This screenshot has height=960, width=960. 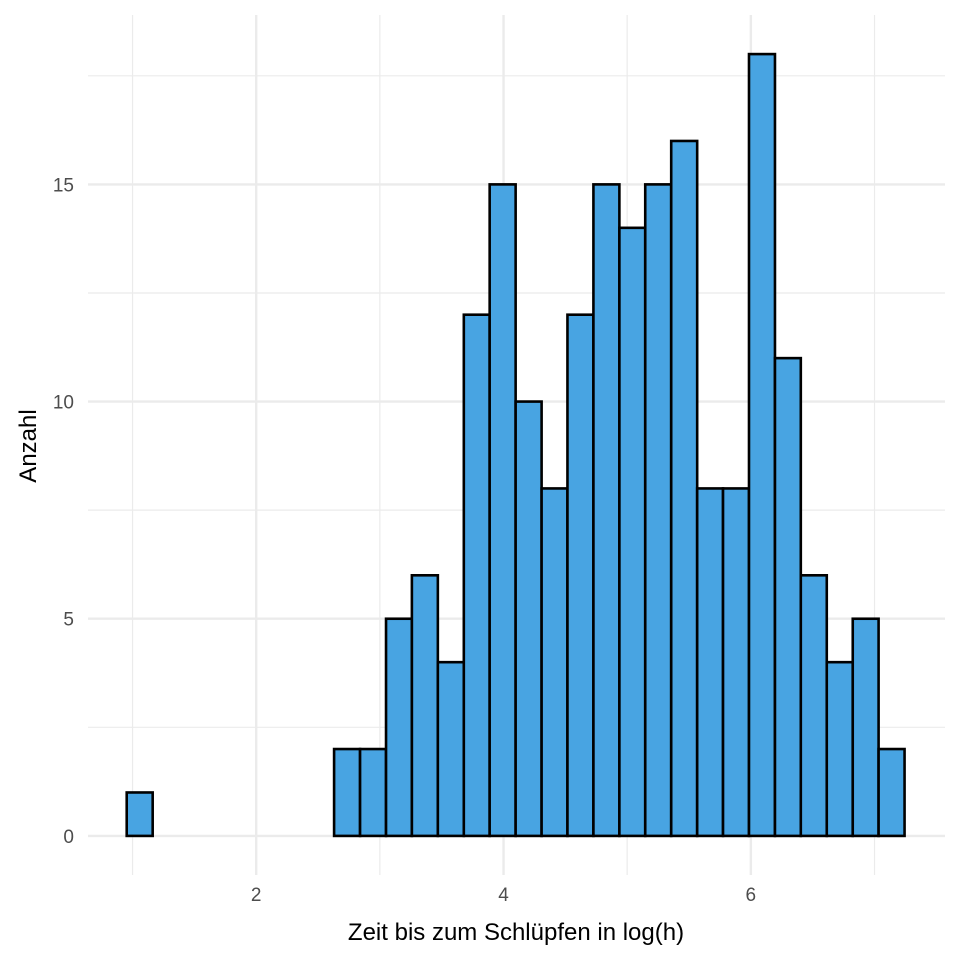 I want to click on x-tick-label: 2, so click(x=256, y=895).